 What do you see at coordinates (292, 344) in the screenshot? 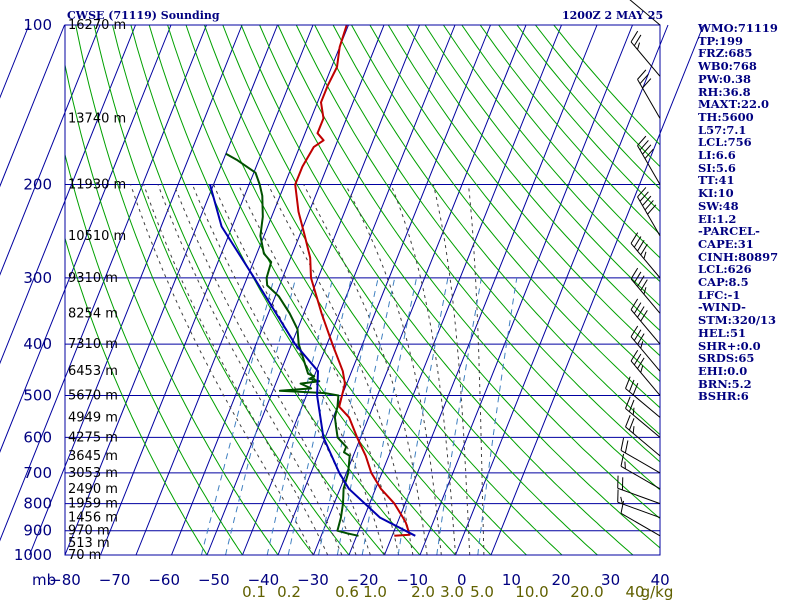
I see `dewpoint-line` at bounding box center [292, 344].